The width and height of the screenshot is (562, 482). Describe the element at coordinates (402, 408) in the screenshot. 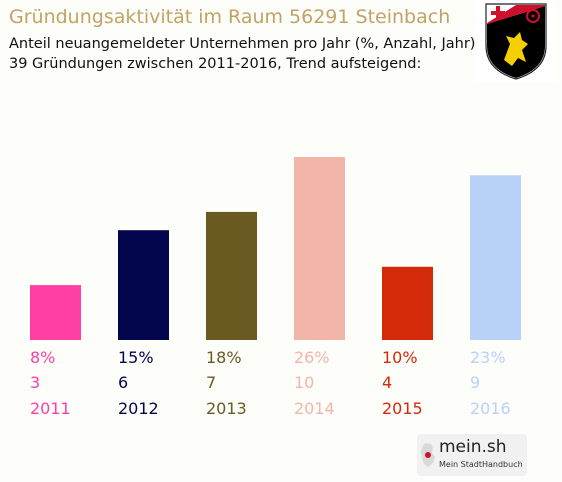

I see `year-label-2015: 2015` at that location.